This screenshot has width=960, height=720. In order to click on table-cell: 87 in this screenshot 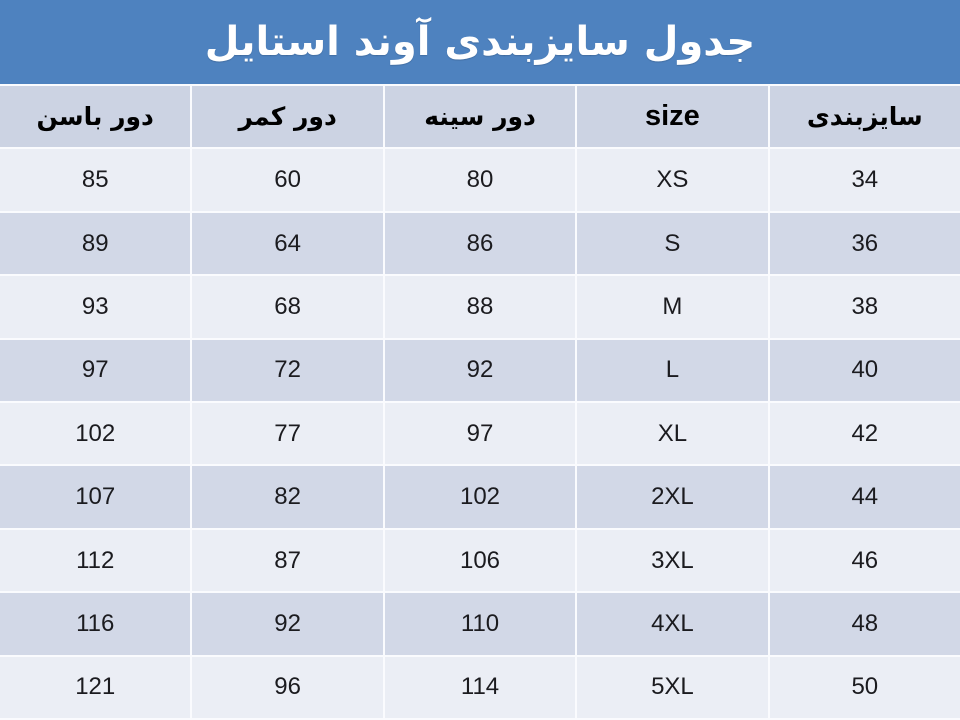, I will do `click(287, 560)`.